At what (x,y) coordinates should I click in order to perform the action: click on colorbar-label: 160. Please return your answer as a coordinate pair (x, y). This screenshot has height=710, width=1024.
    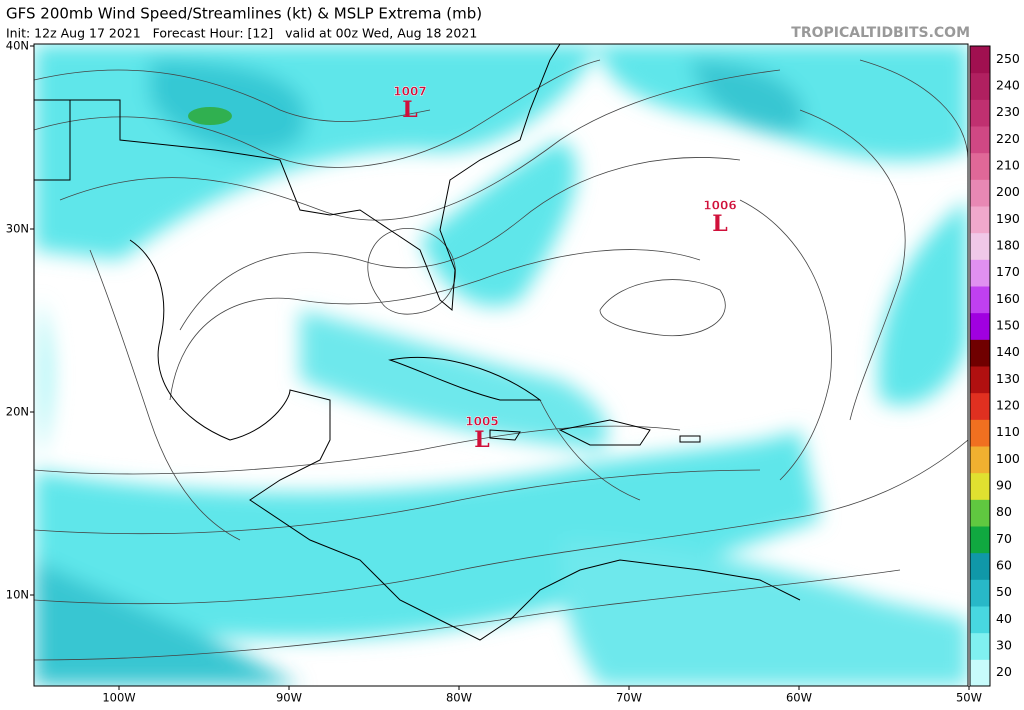
    Looking at the image, I should click on (1008, 298).